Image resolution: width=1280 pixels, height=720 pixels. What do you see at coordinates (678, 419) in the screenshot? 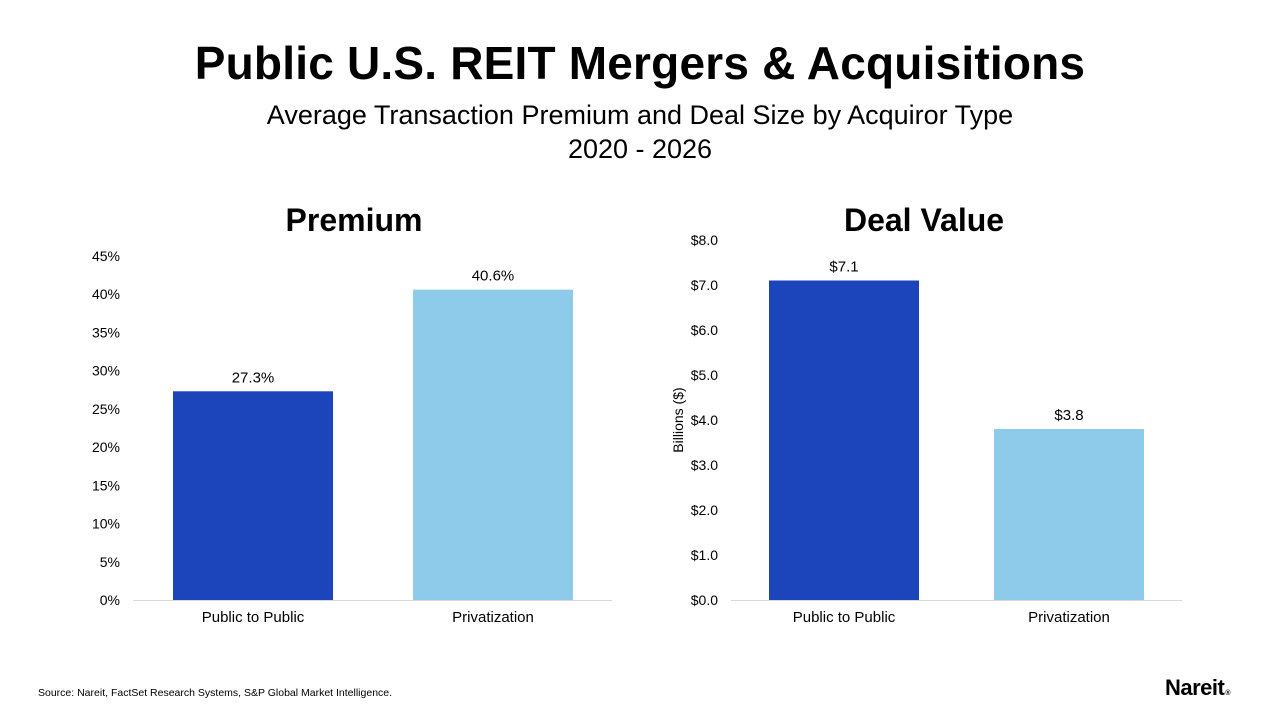
I see `y-axis-label: Billions ($)` at bounding box center [678, 419].